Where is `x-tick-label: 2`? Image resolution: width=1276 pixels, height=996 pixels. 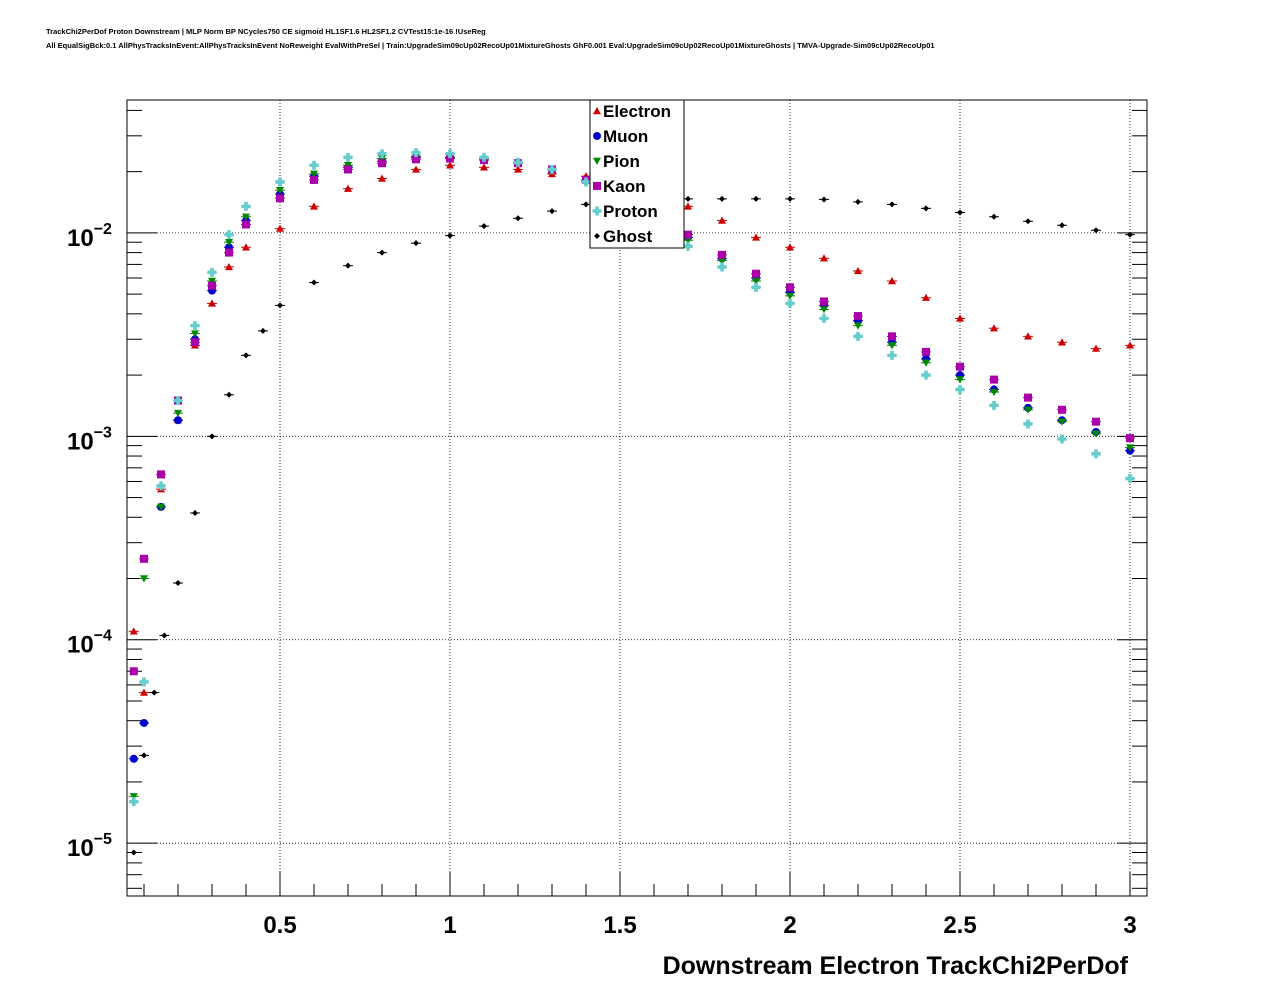 x-tick-label: 2 is located at coordinates (789, 925).